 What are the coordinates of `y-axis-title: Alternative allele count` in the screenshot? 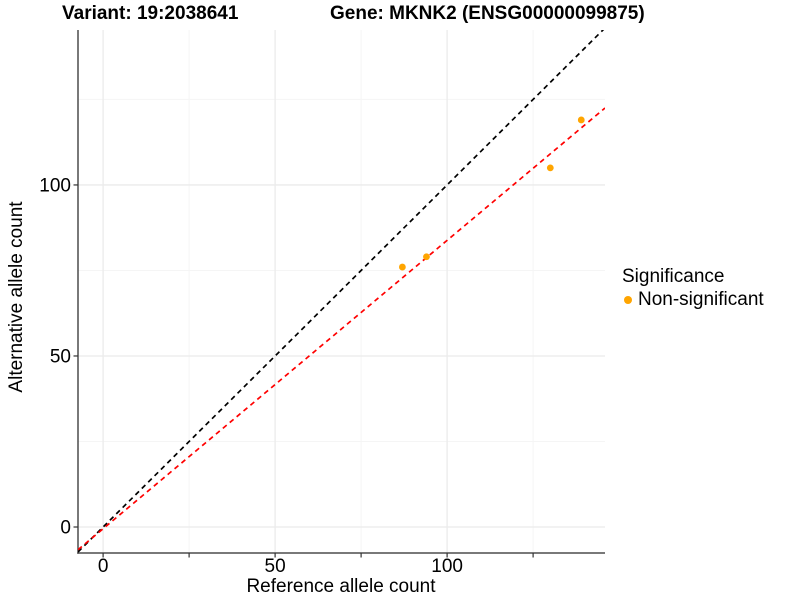 It's located at (16, 297).